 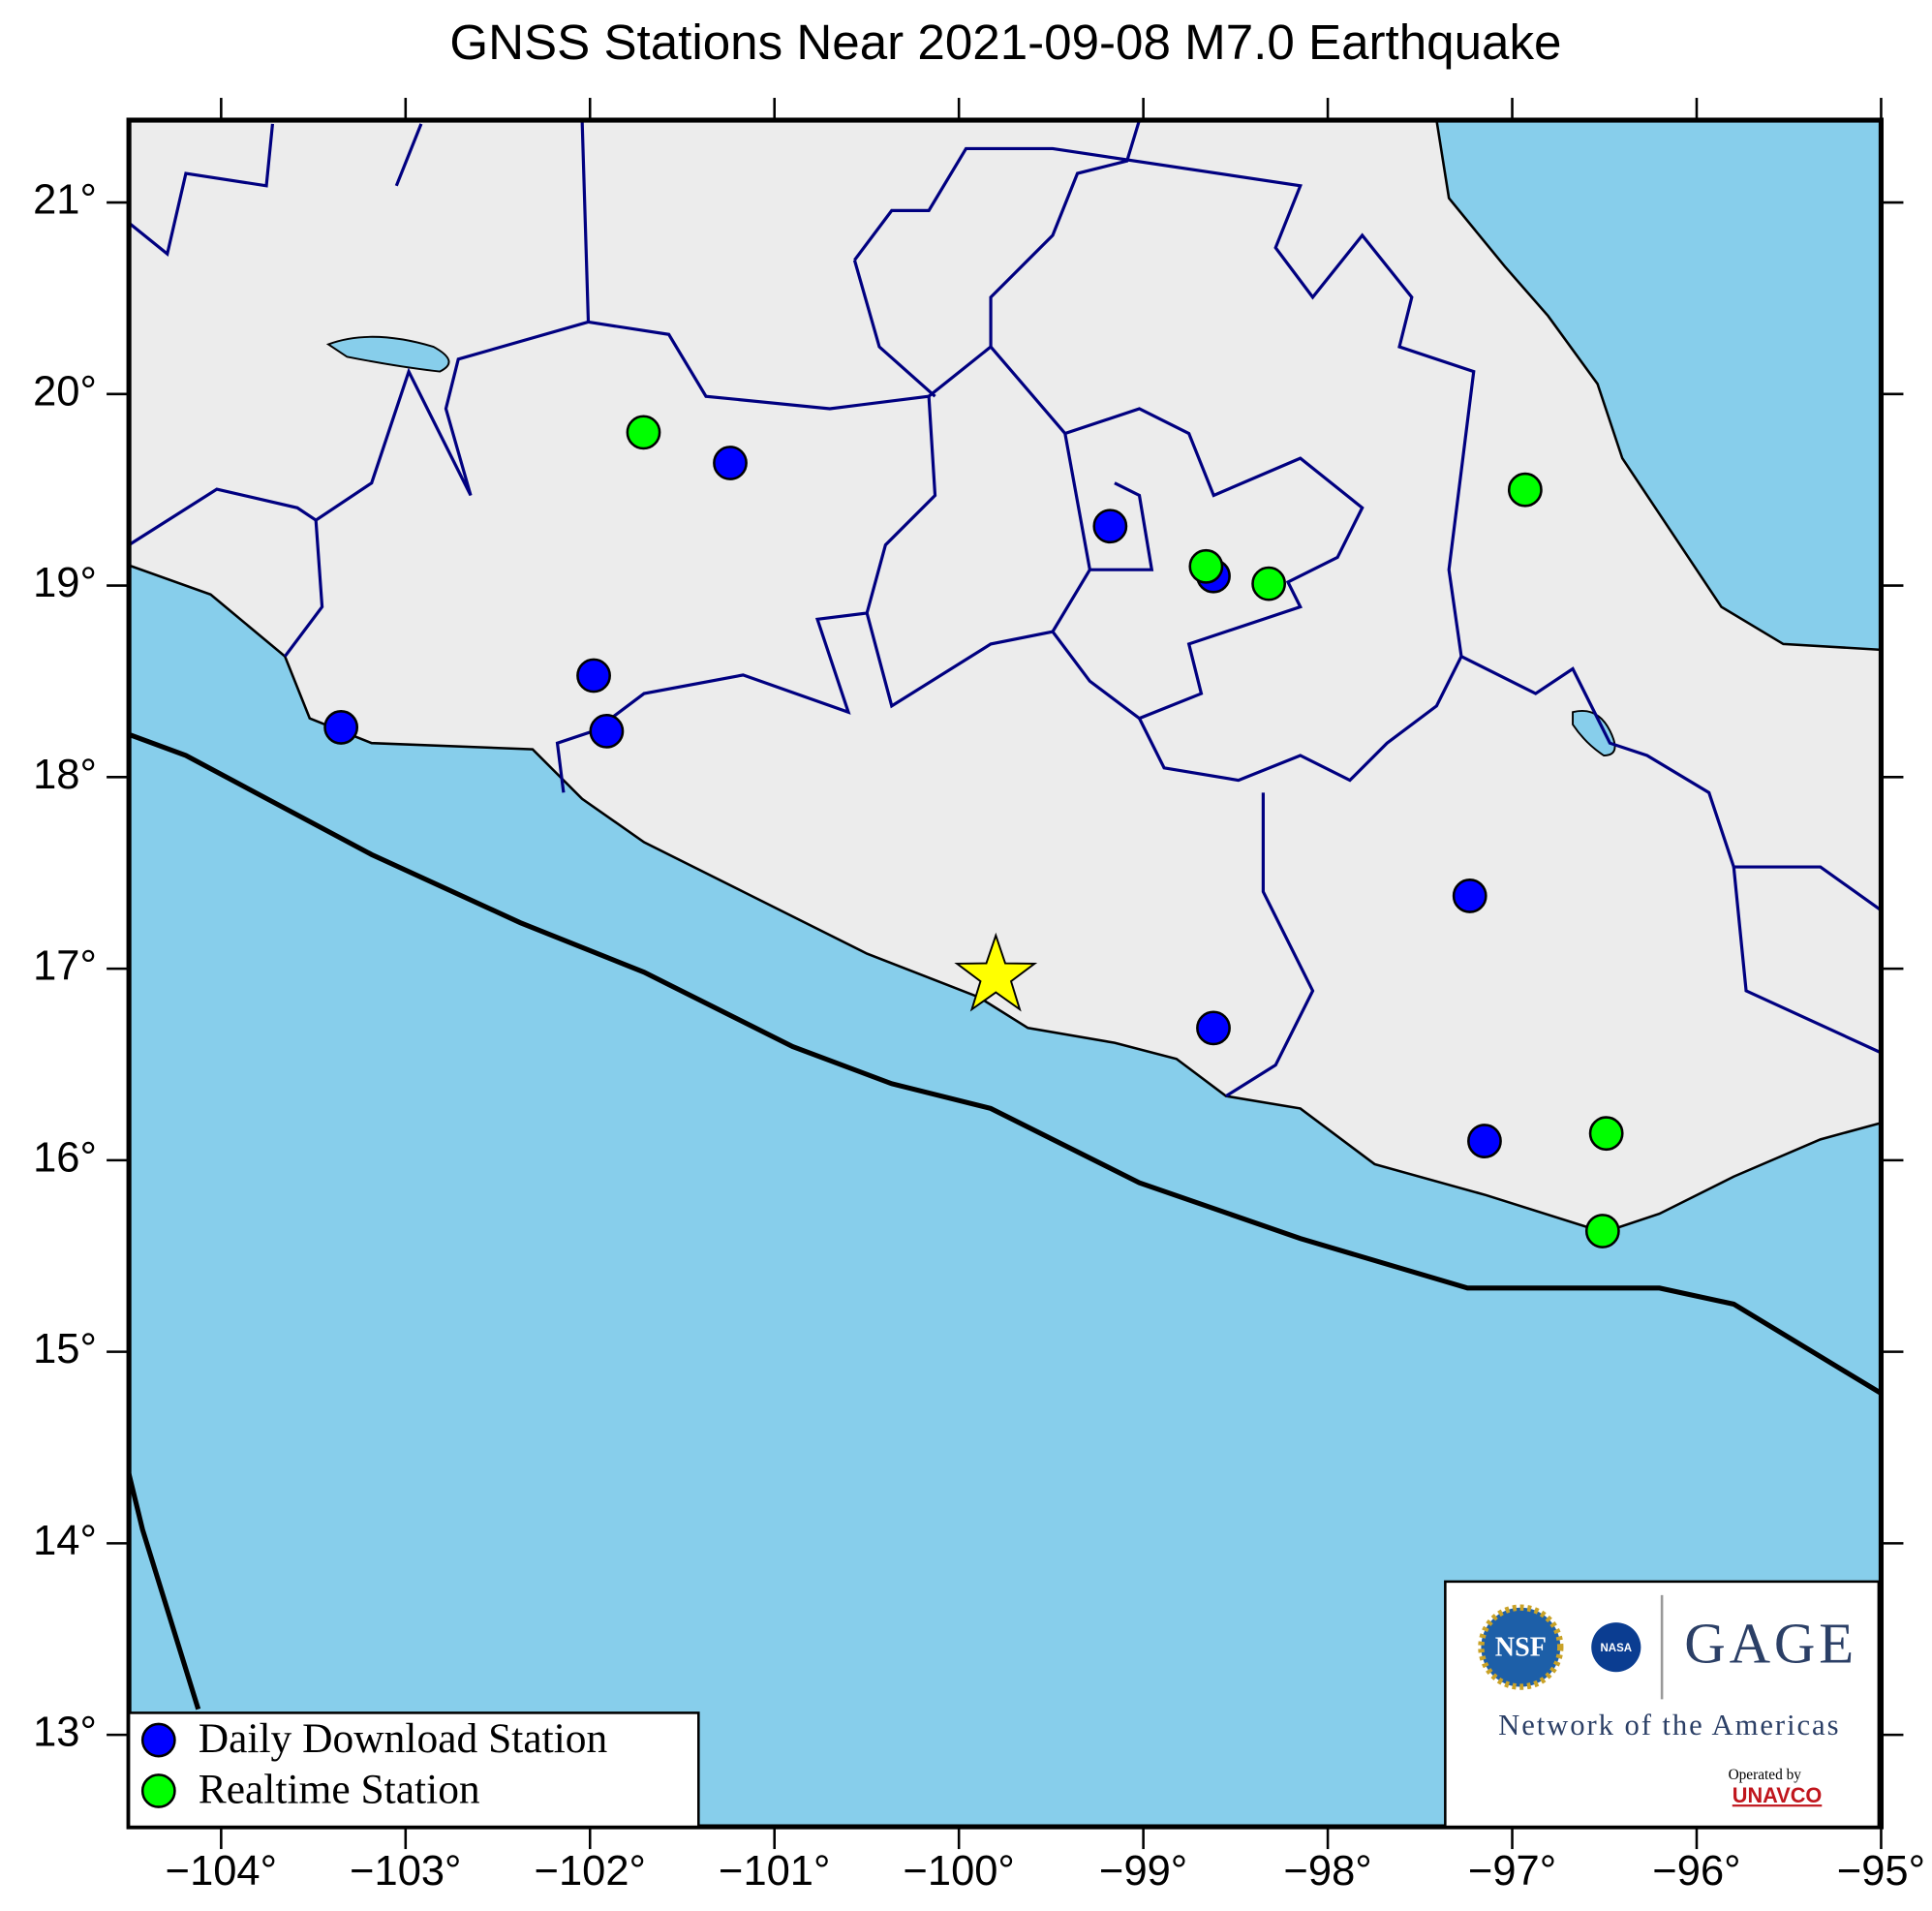 What do you see at coordinates (65, 966) in the screenshot?
I see `y-tick-label: 17°` at bounding box center [65, 966].